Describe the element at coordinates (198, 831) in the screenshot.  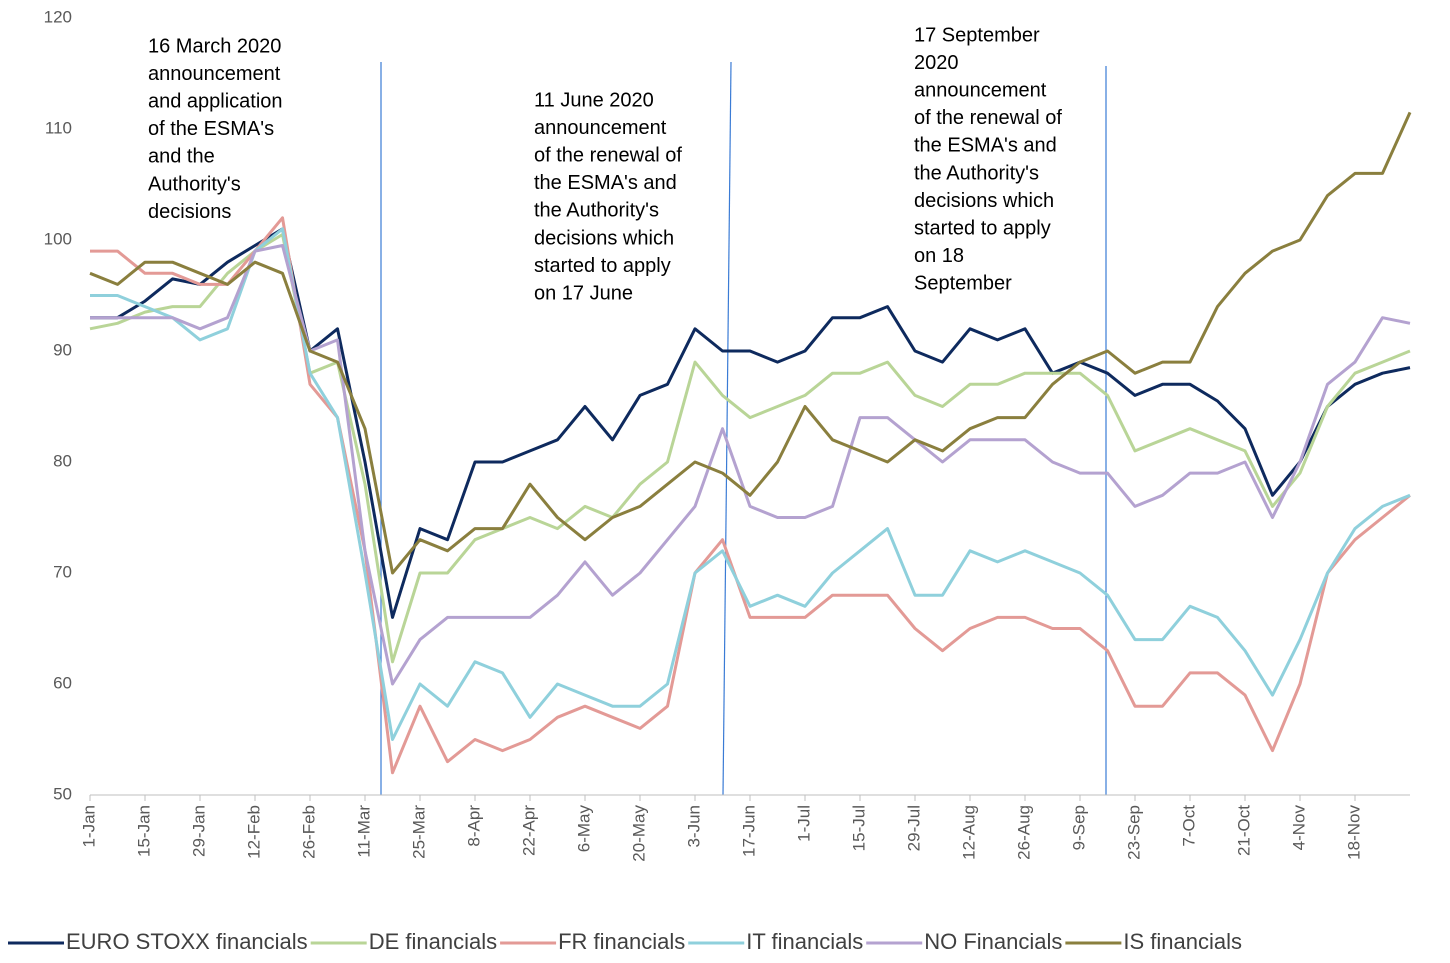
I see `x-tick-label: 29-Jan` at that location.